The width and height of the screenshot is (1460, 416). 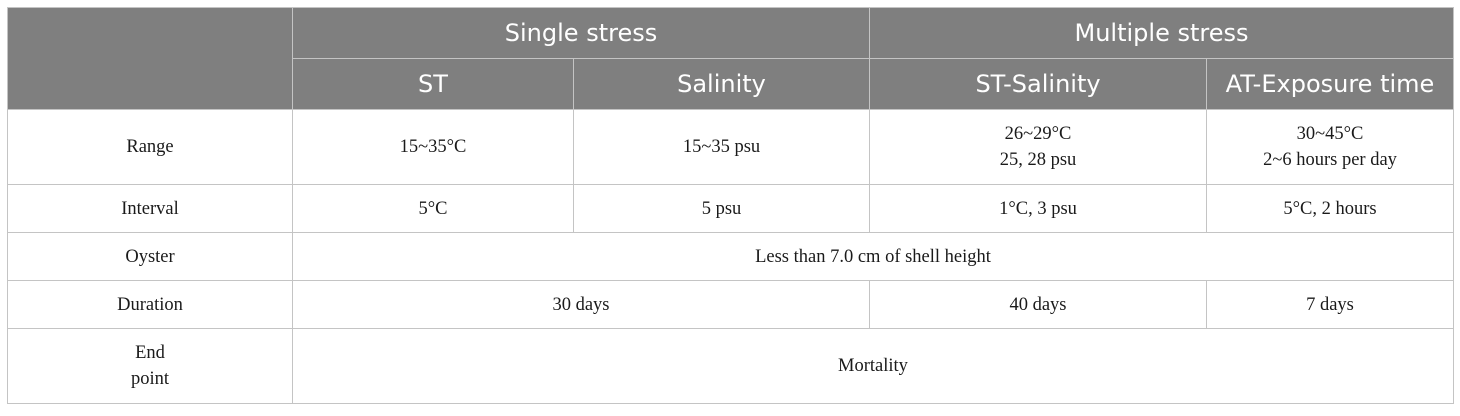 What do you see at coordinates (1038, 147) in the screenshot?
I see `cell-range-st-salinity: 26~29°C 25, 28 psu` at bounding box center [1038, 147].